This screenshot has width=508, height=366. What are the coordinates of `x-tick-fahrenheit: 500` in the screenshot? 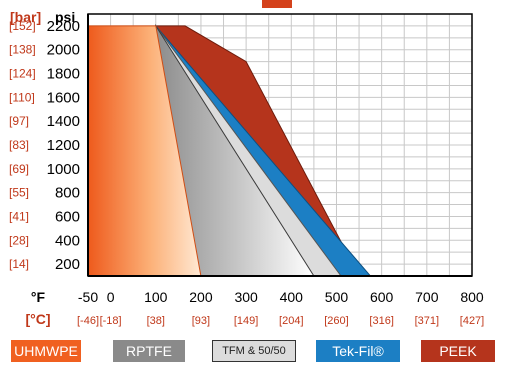 It's located at (337, 297).